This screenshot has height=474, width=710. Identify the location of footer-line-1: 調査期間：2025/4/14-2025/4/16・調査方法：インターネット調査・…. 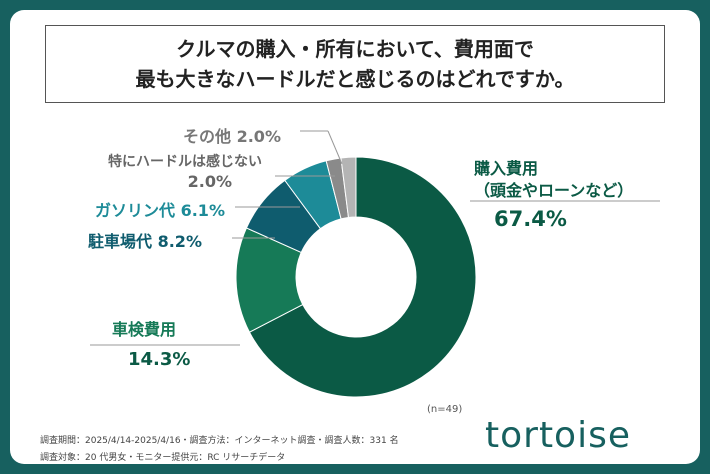
(219, 441).